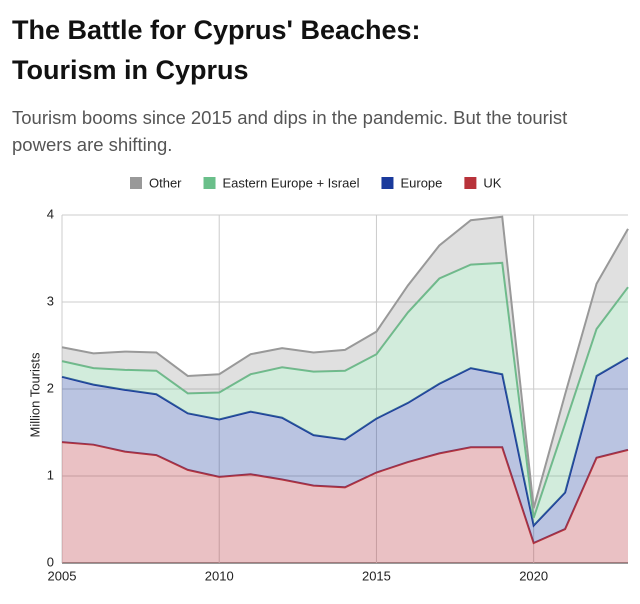  What do you see at coordinates (50, 300) in the screenshot?
I see `y-tick-label: 3` at bounding box center [50, 300].